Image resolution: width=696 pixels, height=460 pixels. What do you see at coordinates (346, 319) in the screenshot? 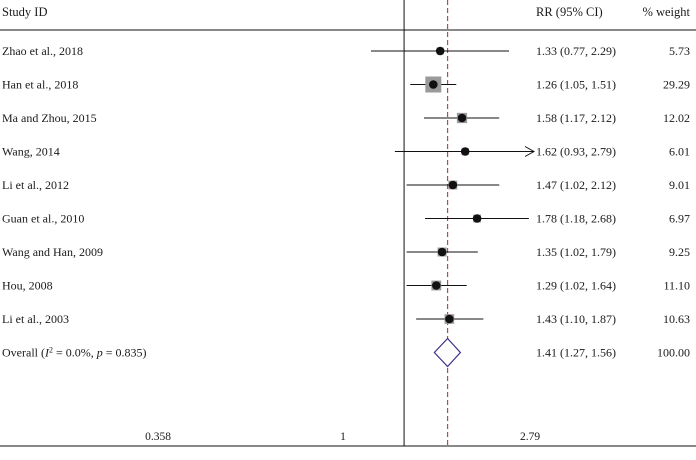
I see `study-row: Li et al., 2003 1.43 (1.10, 1.87) 10.63` at bounding box center [346, 319].